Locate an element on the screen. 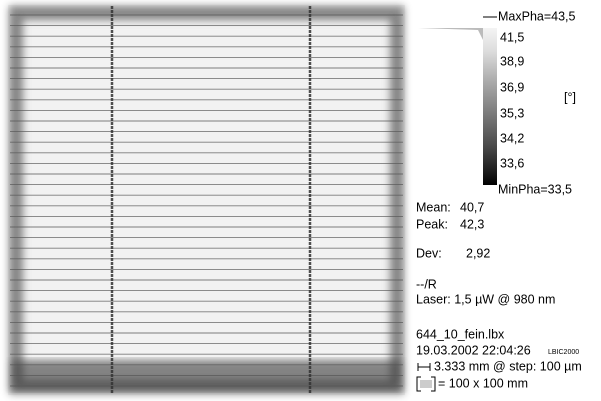  laser: Laser: 1,5 µW @ 980 nm is located at coordinates (485, 299).